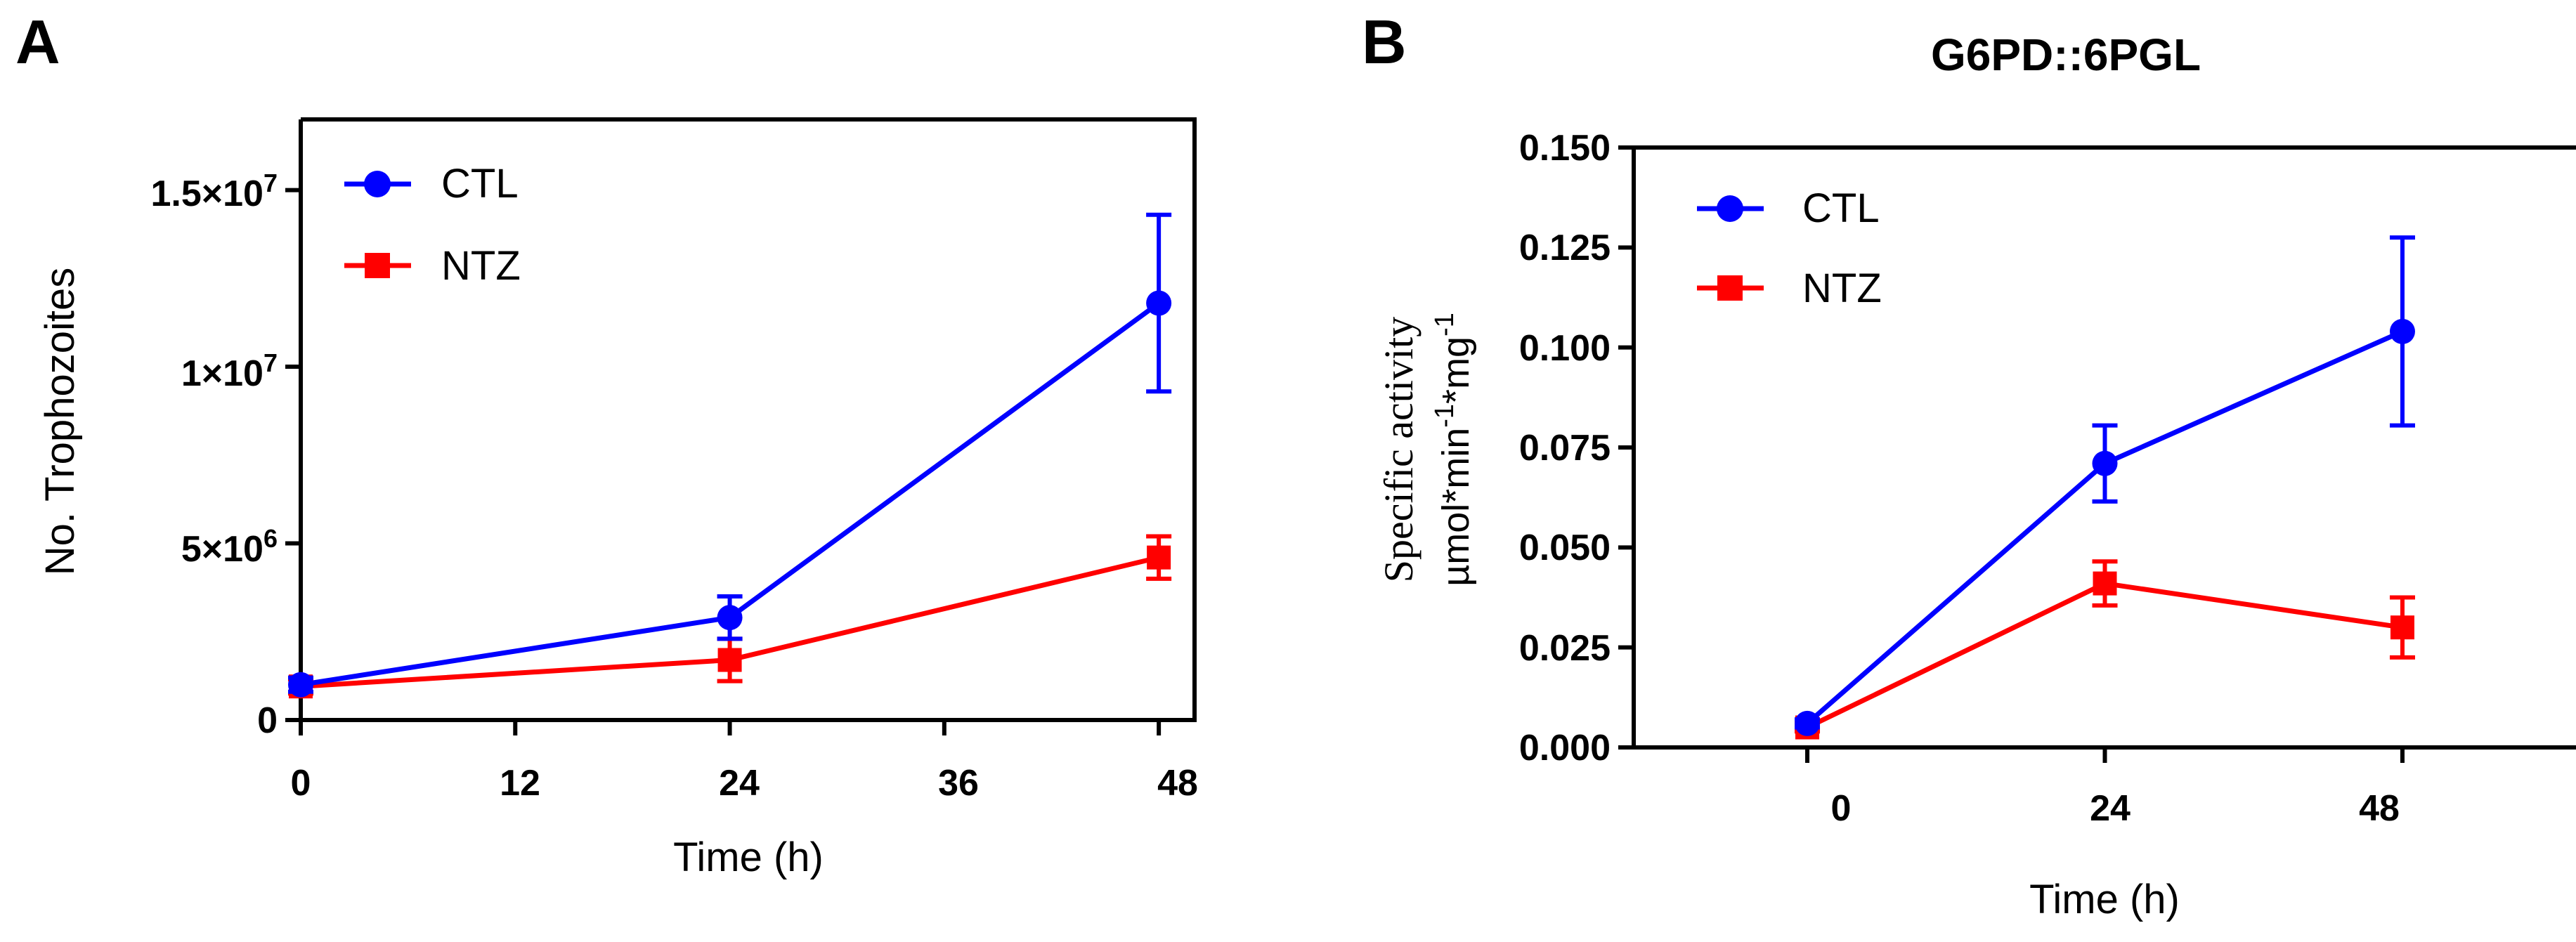 The height and width of the screenshot is (942, 2576). I want to click on y-tick-label: 0.075, so click(1565, 448).